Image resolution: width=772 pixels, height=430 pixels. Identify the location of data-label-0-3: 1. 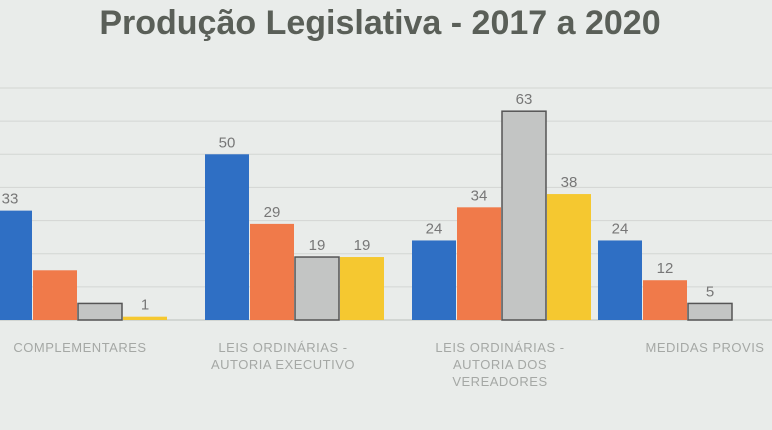
(145, 305).